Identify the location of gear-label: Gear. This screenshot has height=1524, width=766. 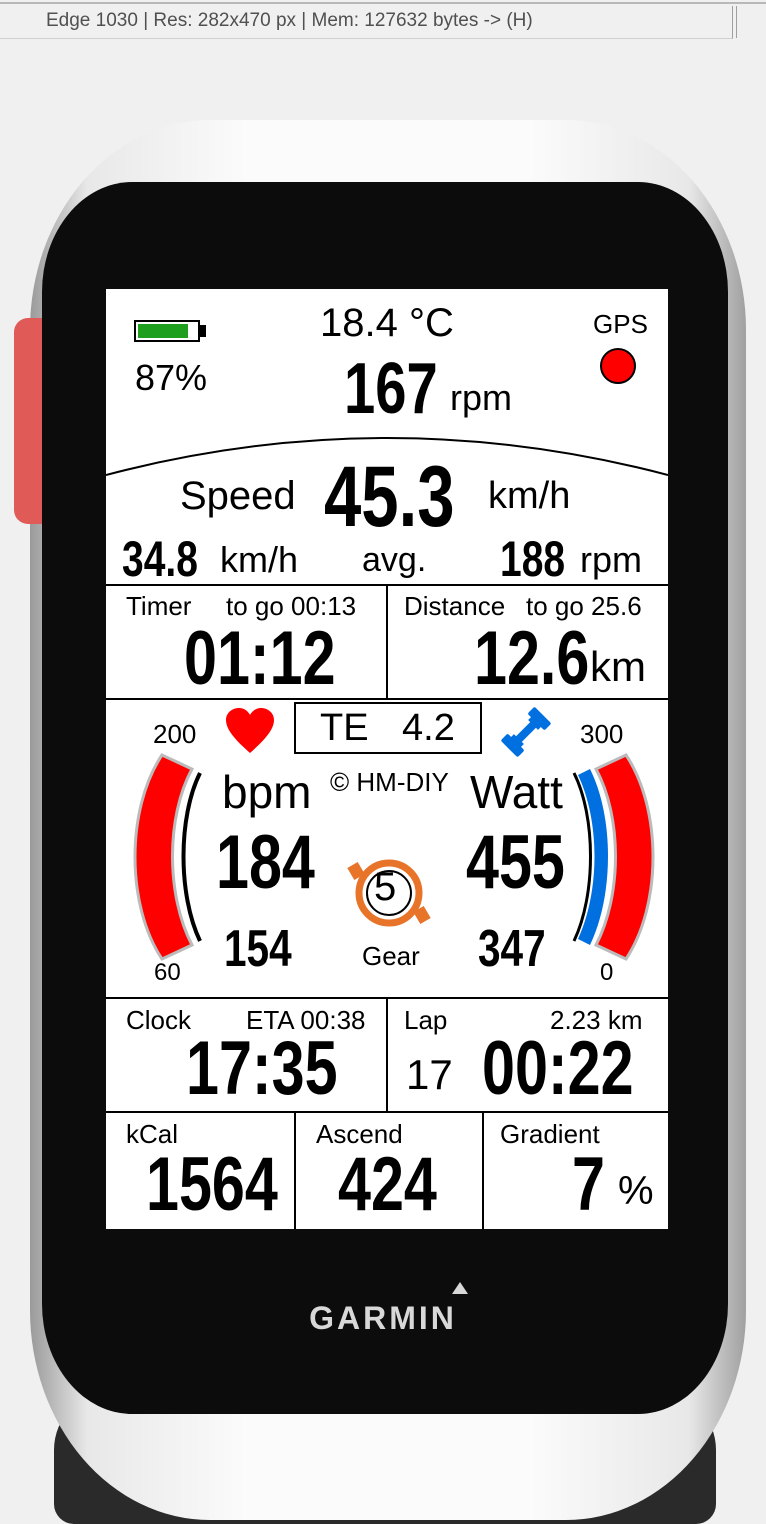
(391, 956).